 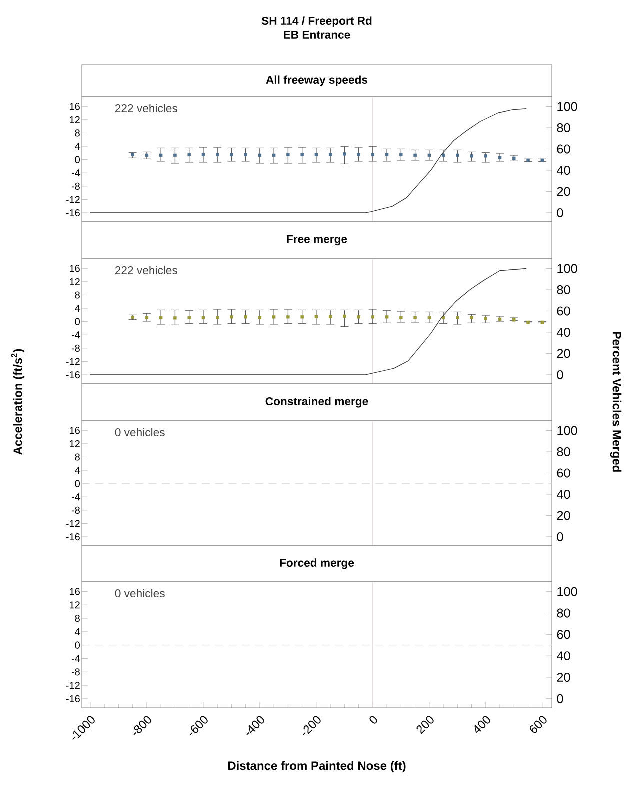 What do you see at coordinates (317, 81) in the screenshot?
I see `chart-title: All freeway speeds` at bounding box center [317, 81].